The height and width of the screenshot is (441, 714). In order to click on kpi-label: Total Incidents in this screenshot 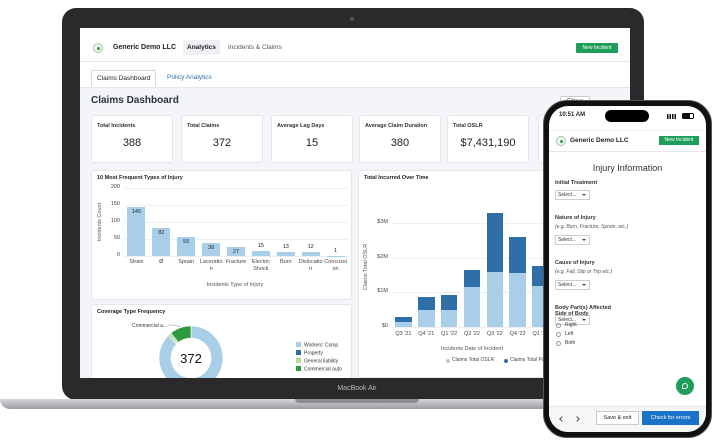, I will do `click(116, 126)`.